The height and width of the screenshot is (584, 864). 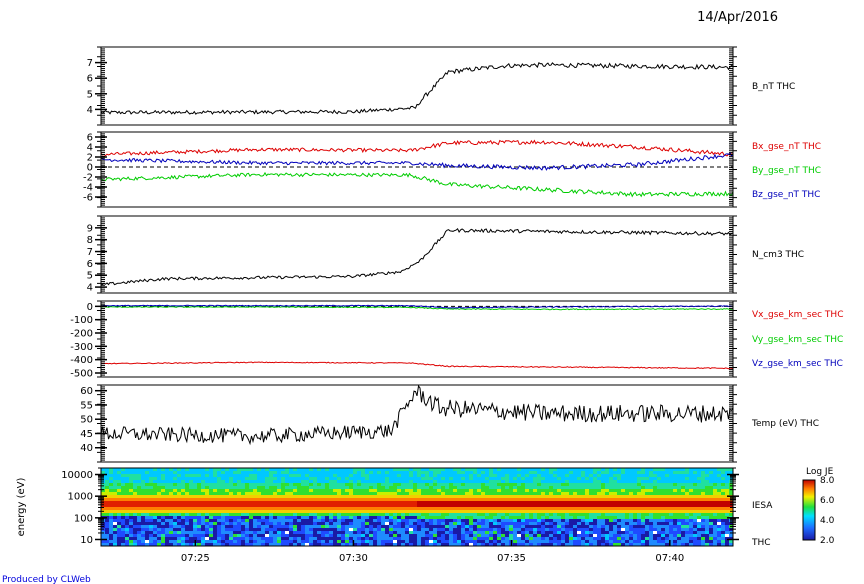 I want to click on x-tick-label: 07:30, so click(x=353, y=558).